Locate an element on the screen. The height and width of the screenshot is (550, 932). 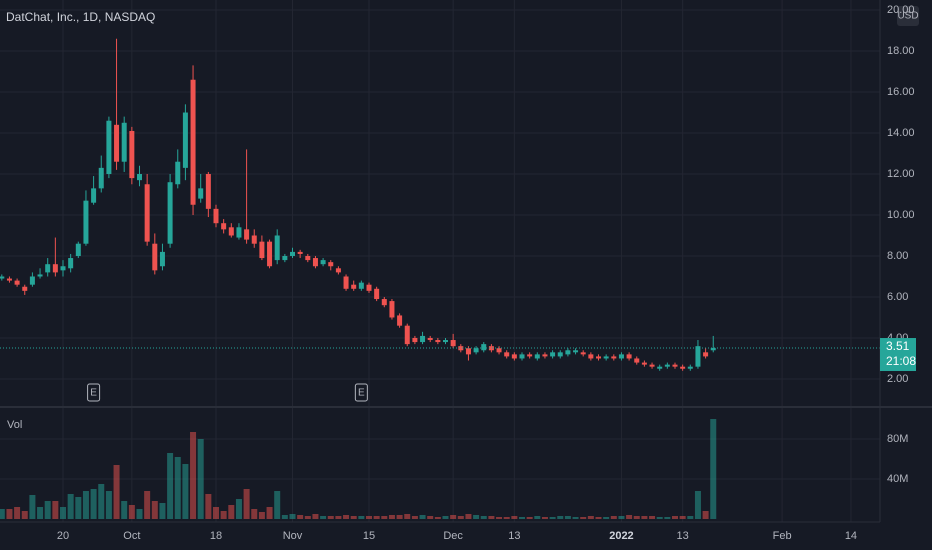
last-price-box is located at coordinates (898, 355).